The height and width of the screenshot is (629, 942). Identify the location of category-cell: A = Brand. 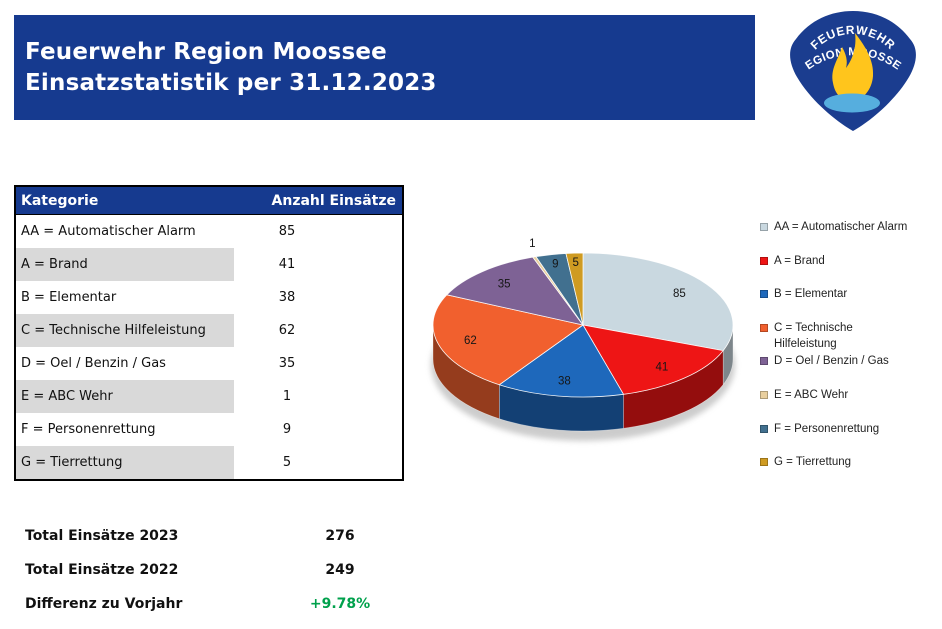
(125, 264).